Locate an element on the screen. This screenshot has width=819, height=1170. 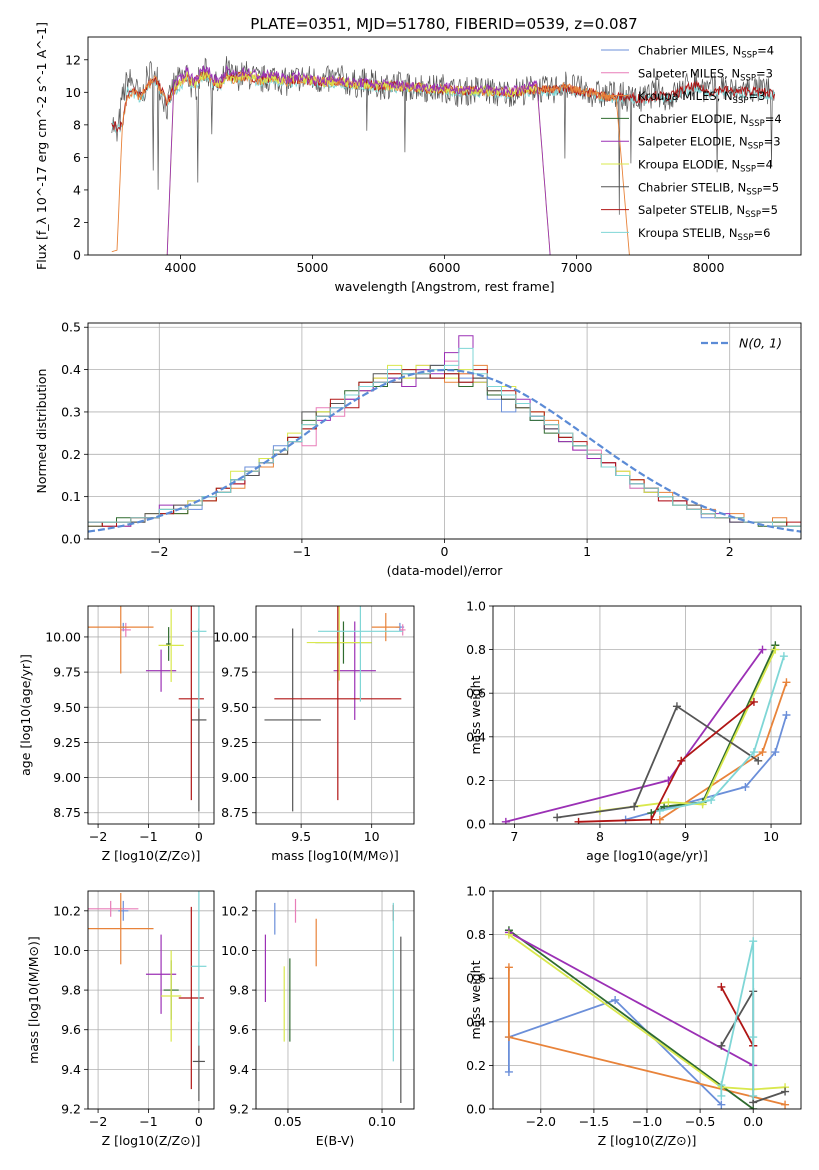
y-tick-label: 10.0 is located at coordinates (235, 950).